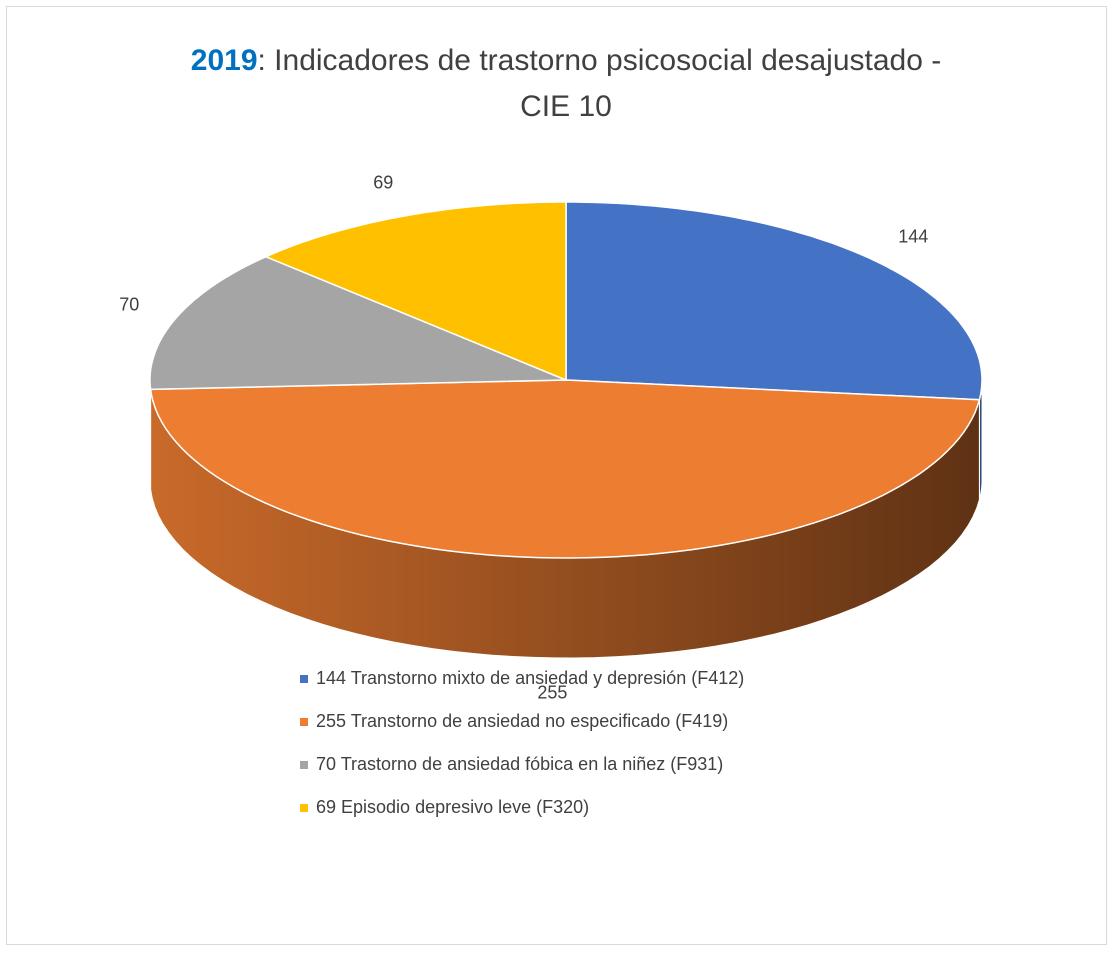 The width and height of the screenshot is (1114, 957). Describe the element at coordinates (224, 60) in the screenshot. I see `title-year: 2019` at that location.